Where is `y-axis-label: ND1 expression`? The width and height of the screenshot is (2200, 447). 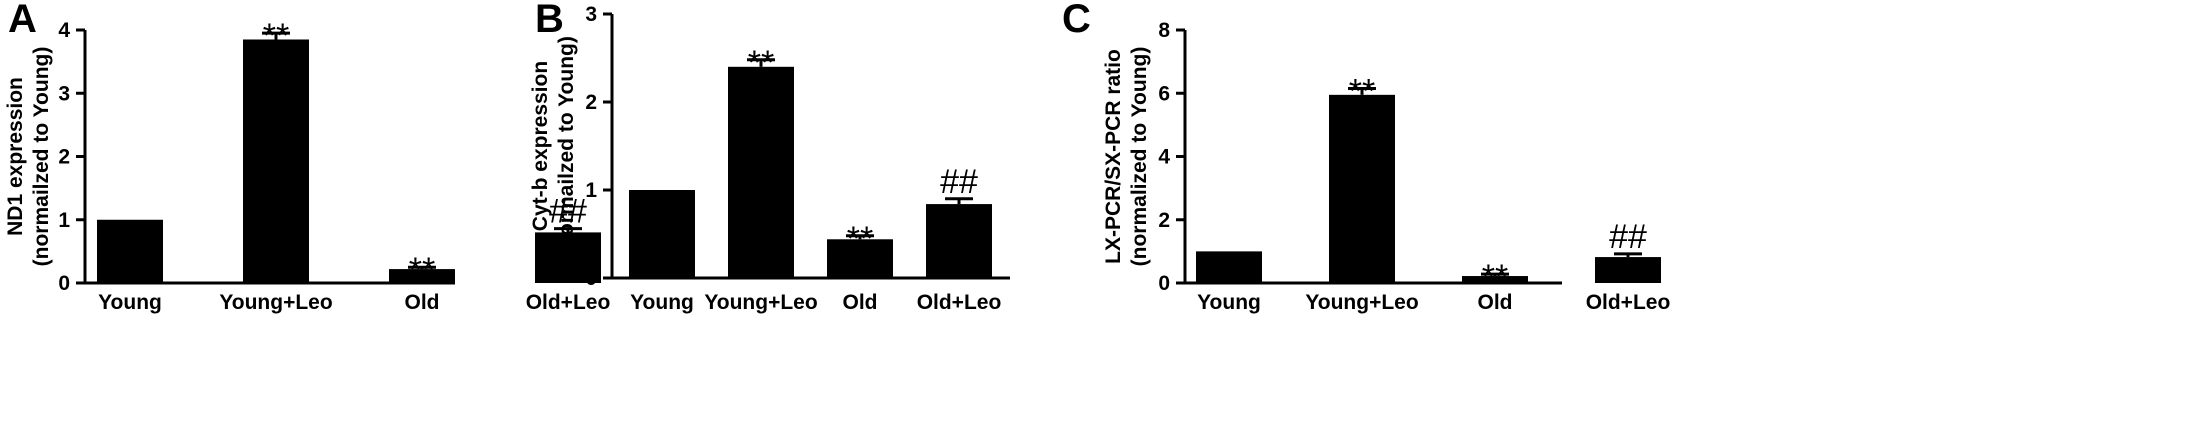
y-axis-label: ND1 expression is located at coordinates (15, 156).